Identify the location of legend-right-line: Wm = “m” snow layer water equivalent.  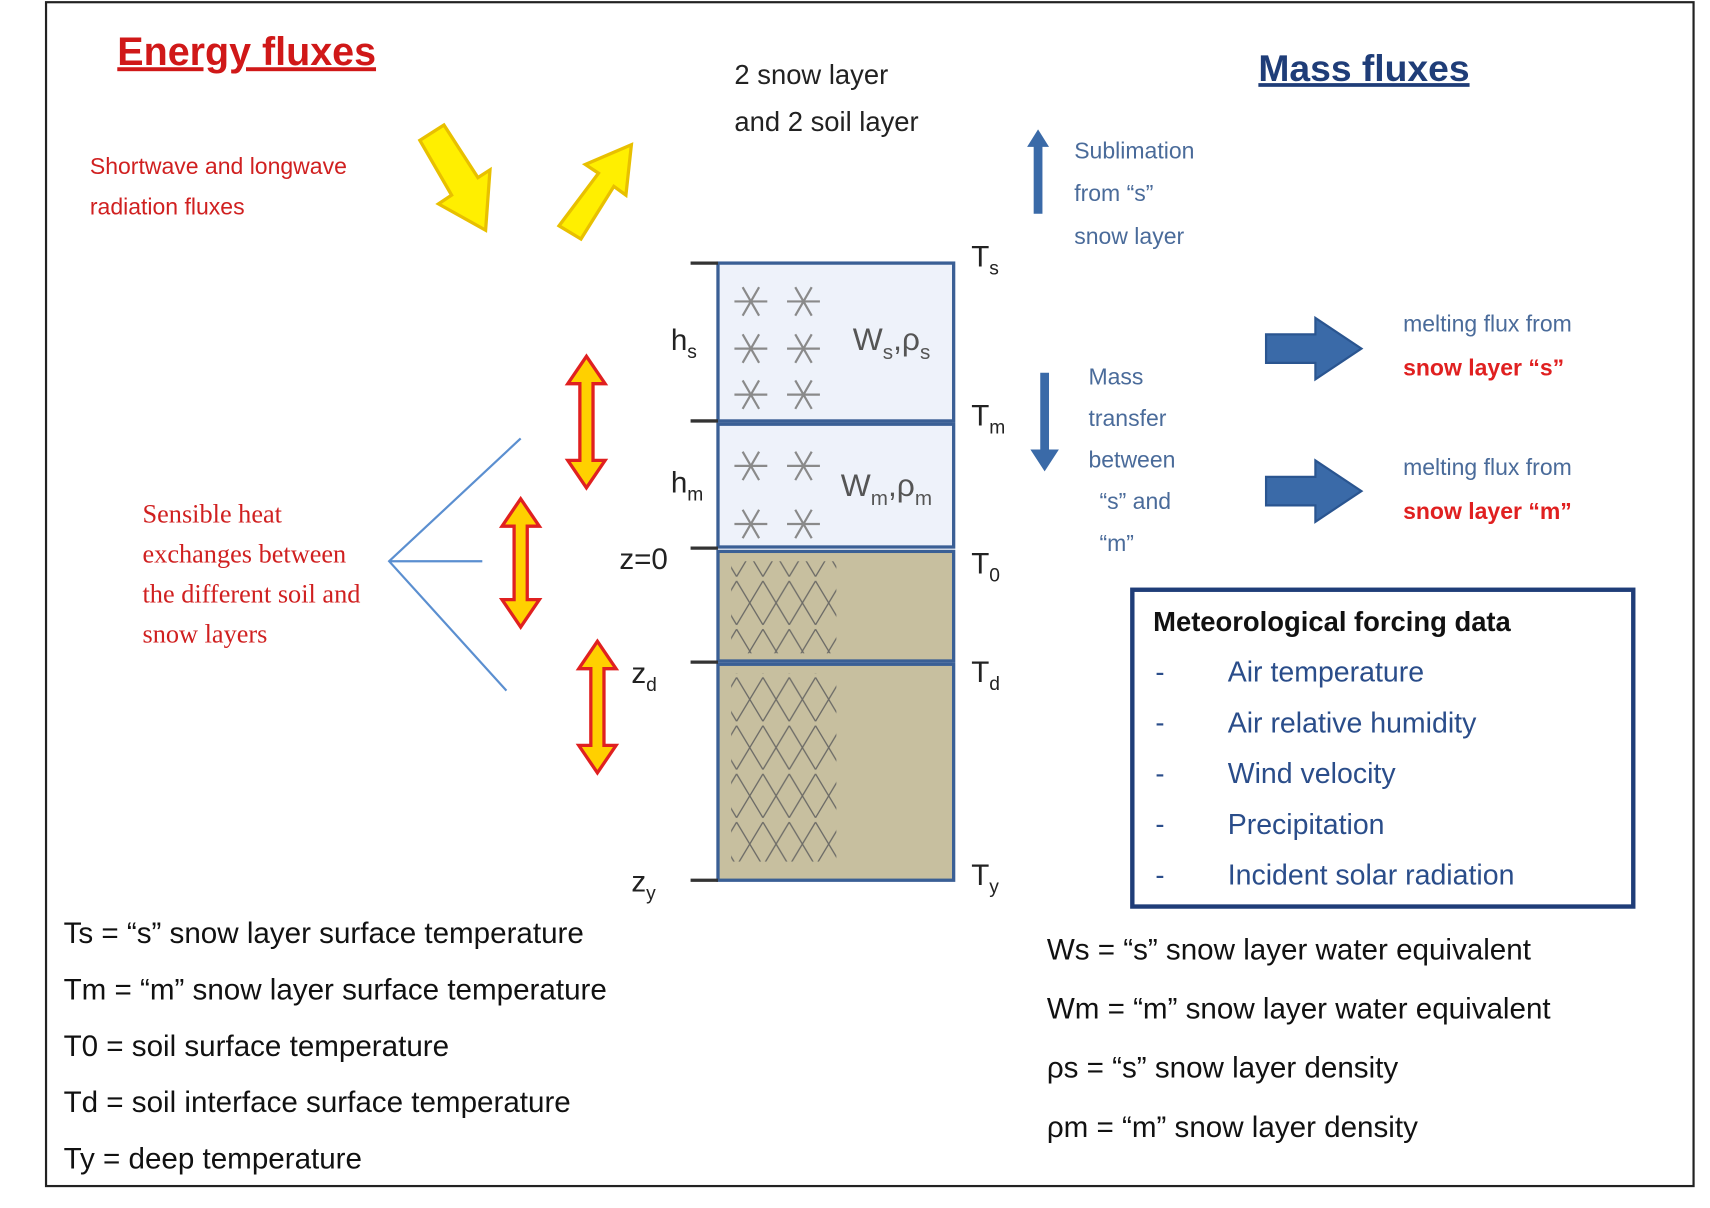
(1299, 1008).